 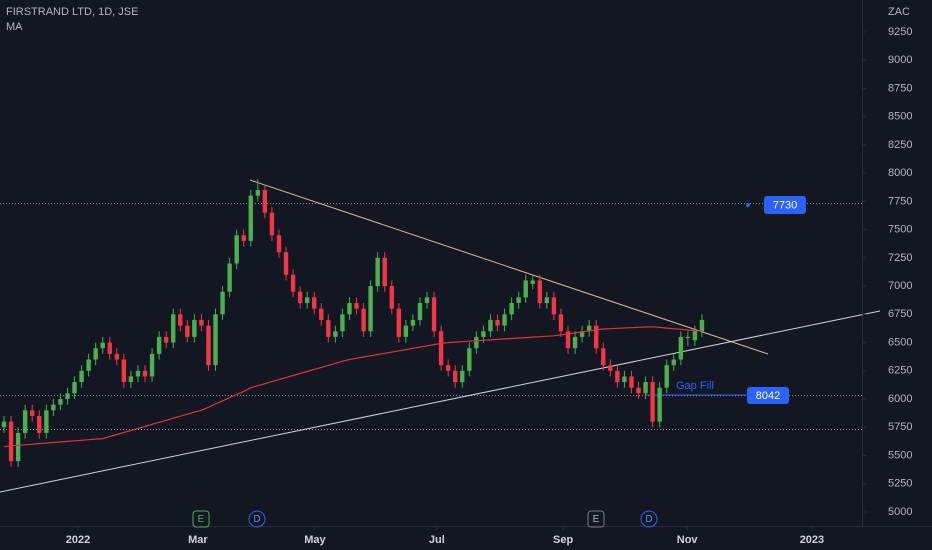 I want to click on y-tick-label: 6000, so click(x=900, y=399).